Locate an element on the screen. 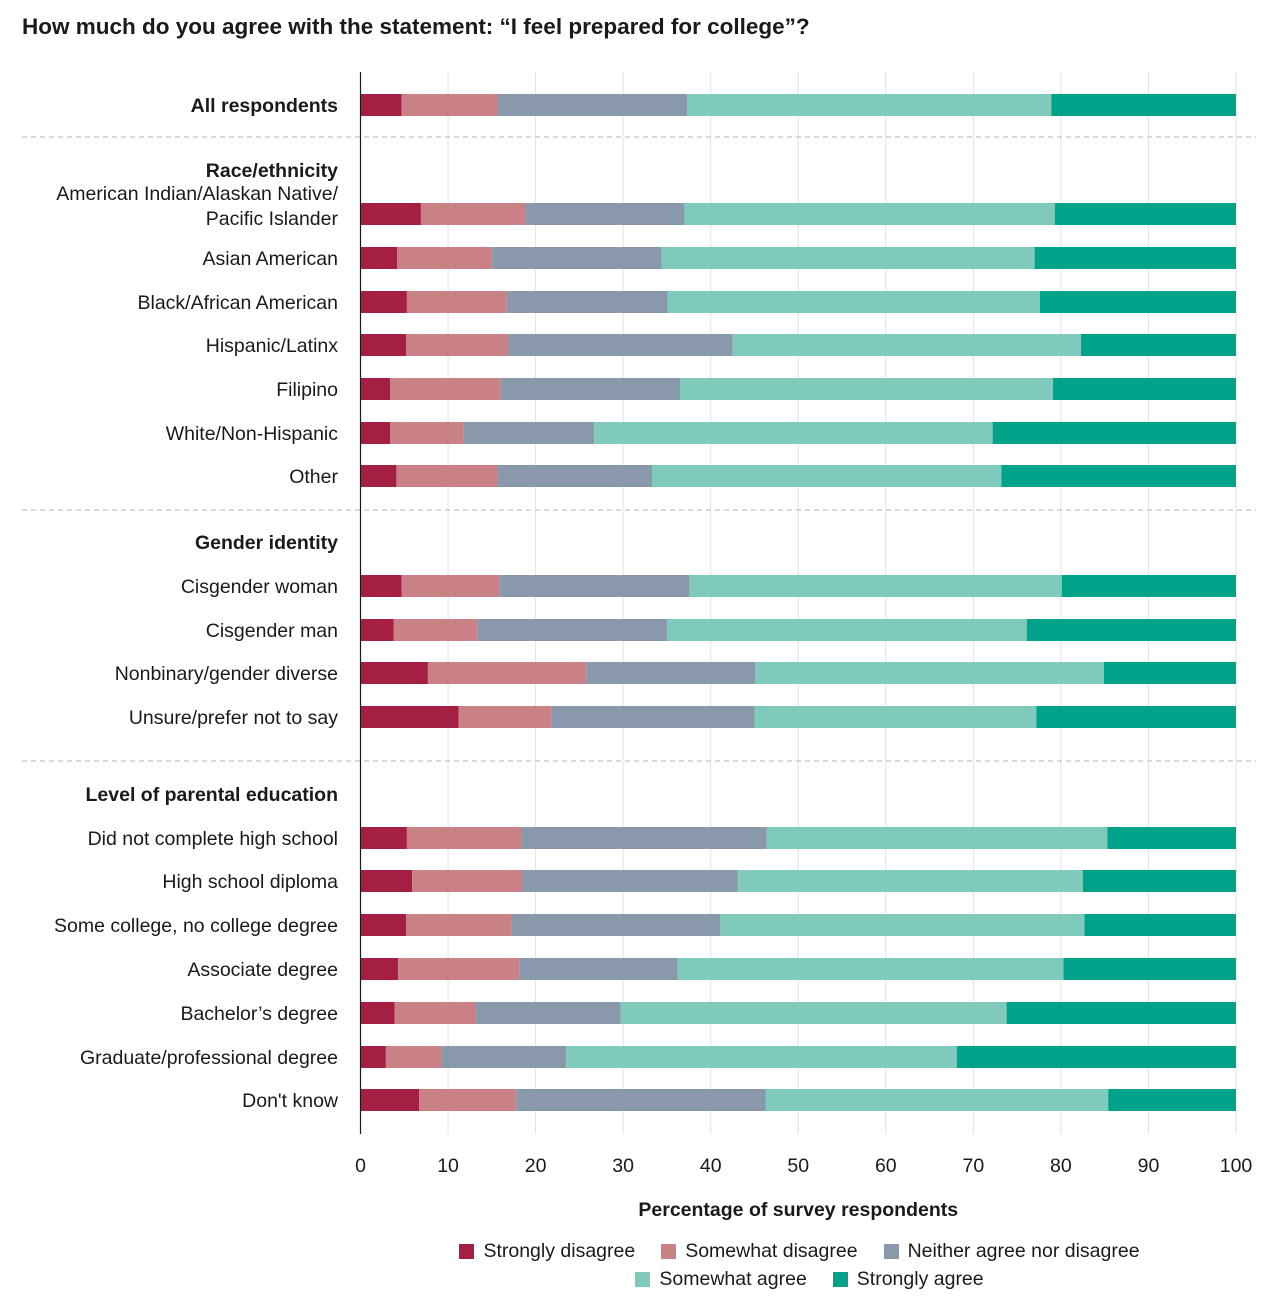  x-tick-label: 90 is located at coordinates (1149, 1166).